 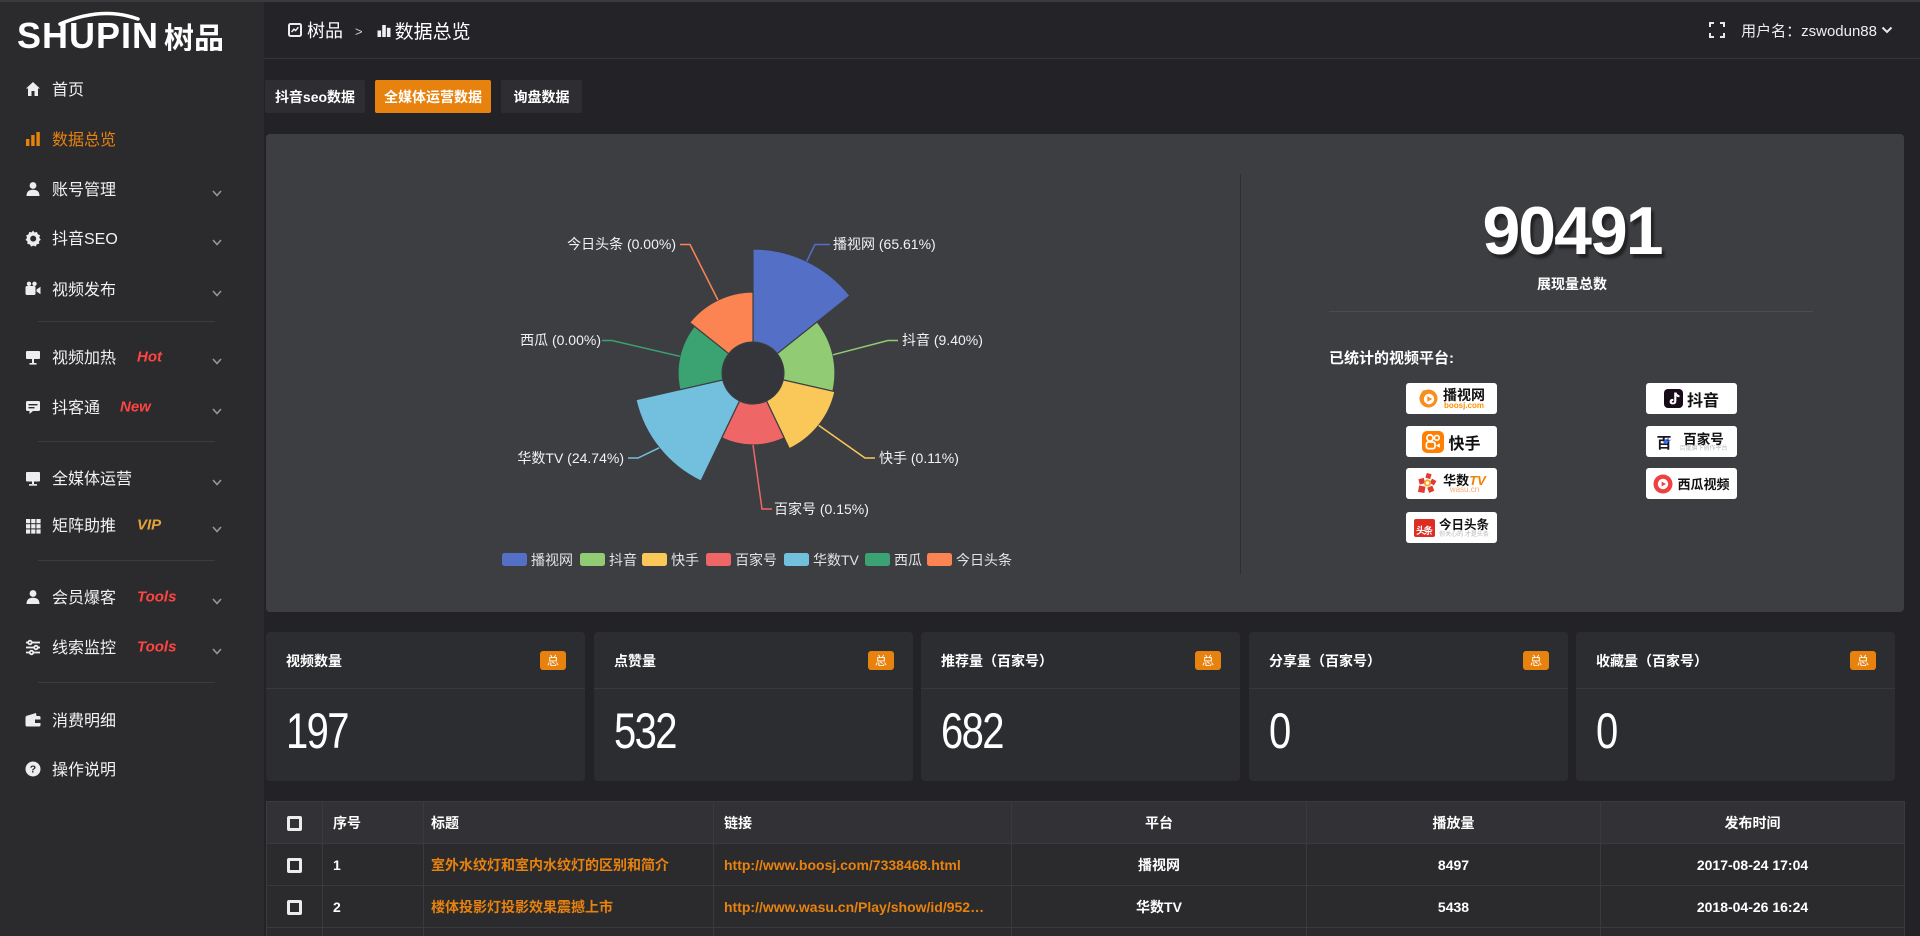 I want to click on svg-text: SHUPIN, so click(x=87, y=29).